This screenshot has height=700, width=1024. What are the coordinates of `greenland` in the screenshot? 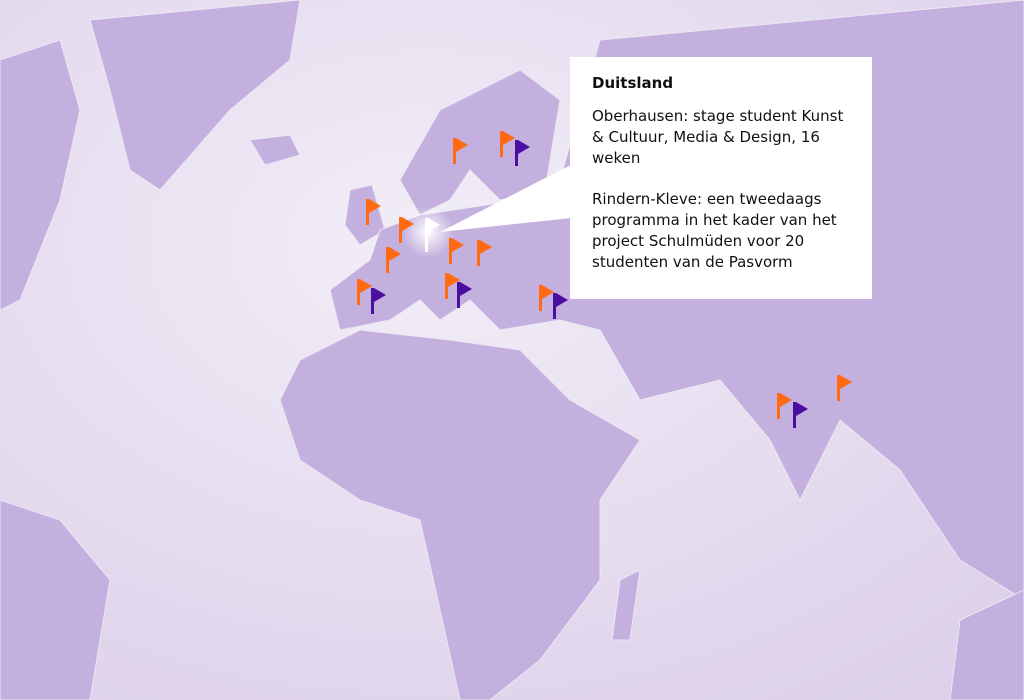 It's located at (195, 95).